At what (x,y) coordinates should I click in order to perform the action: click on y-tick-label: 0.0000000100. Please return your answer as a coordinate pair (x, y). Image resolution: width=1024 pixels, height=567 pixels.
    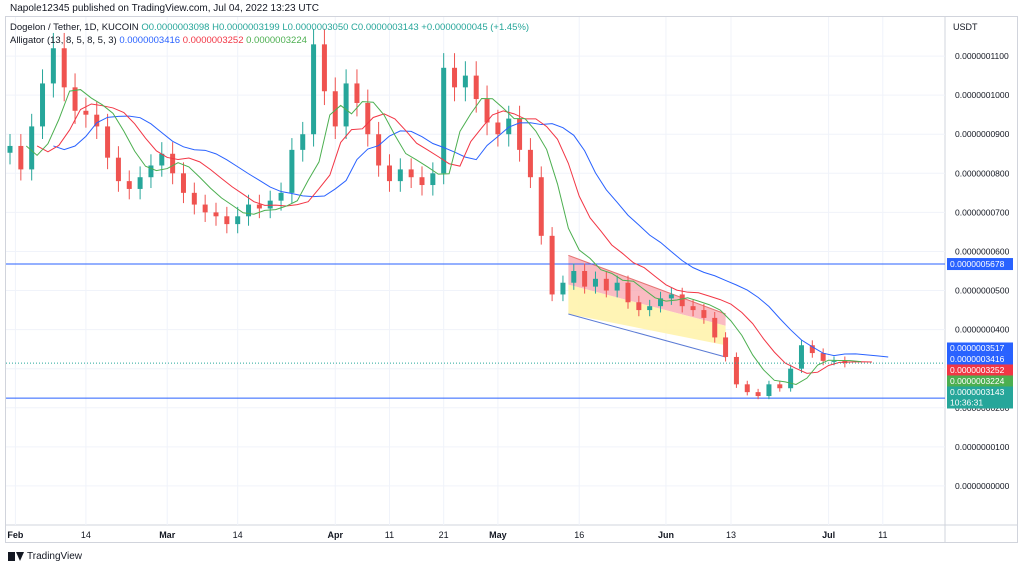
    Looking at the image, I should click on (982, 447).